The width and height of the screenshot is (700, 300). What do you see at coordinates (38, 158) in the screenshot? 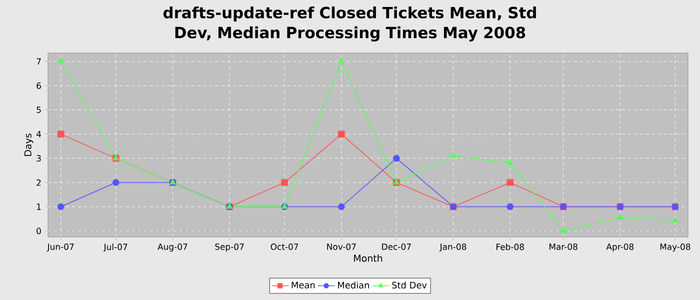
I see `y-tick-label: 3` at bounding box center [38, 158].